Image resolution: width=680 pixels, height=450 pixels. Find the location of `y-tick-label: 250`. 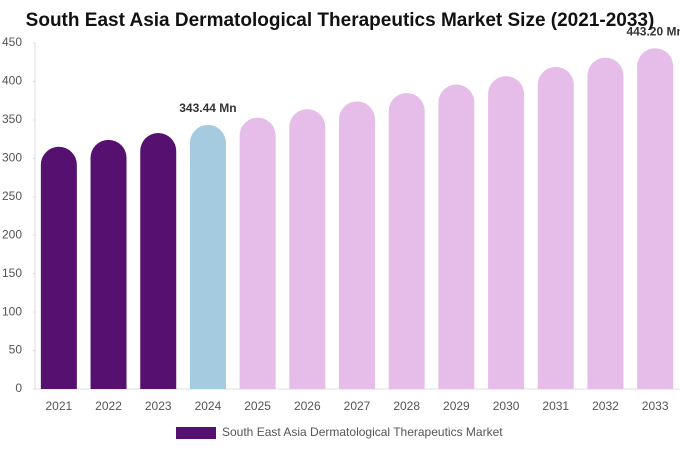

y-tick-label: 250 is located at coordinates (12, 196).